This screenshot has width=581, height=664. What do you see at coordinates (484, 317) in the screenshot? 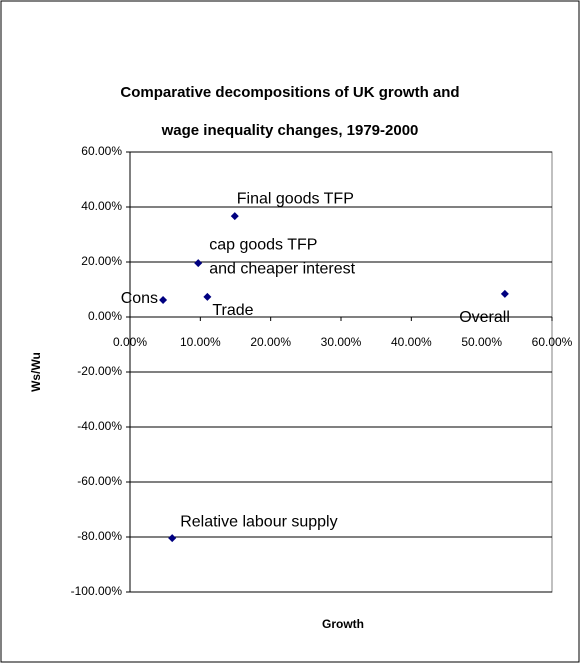
I see `point-label: Overall` at bounding box center [484, 317].